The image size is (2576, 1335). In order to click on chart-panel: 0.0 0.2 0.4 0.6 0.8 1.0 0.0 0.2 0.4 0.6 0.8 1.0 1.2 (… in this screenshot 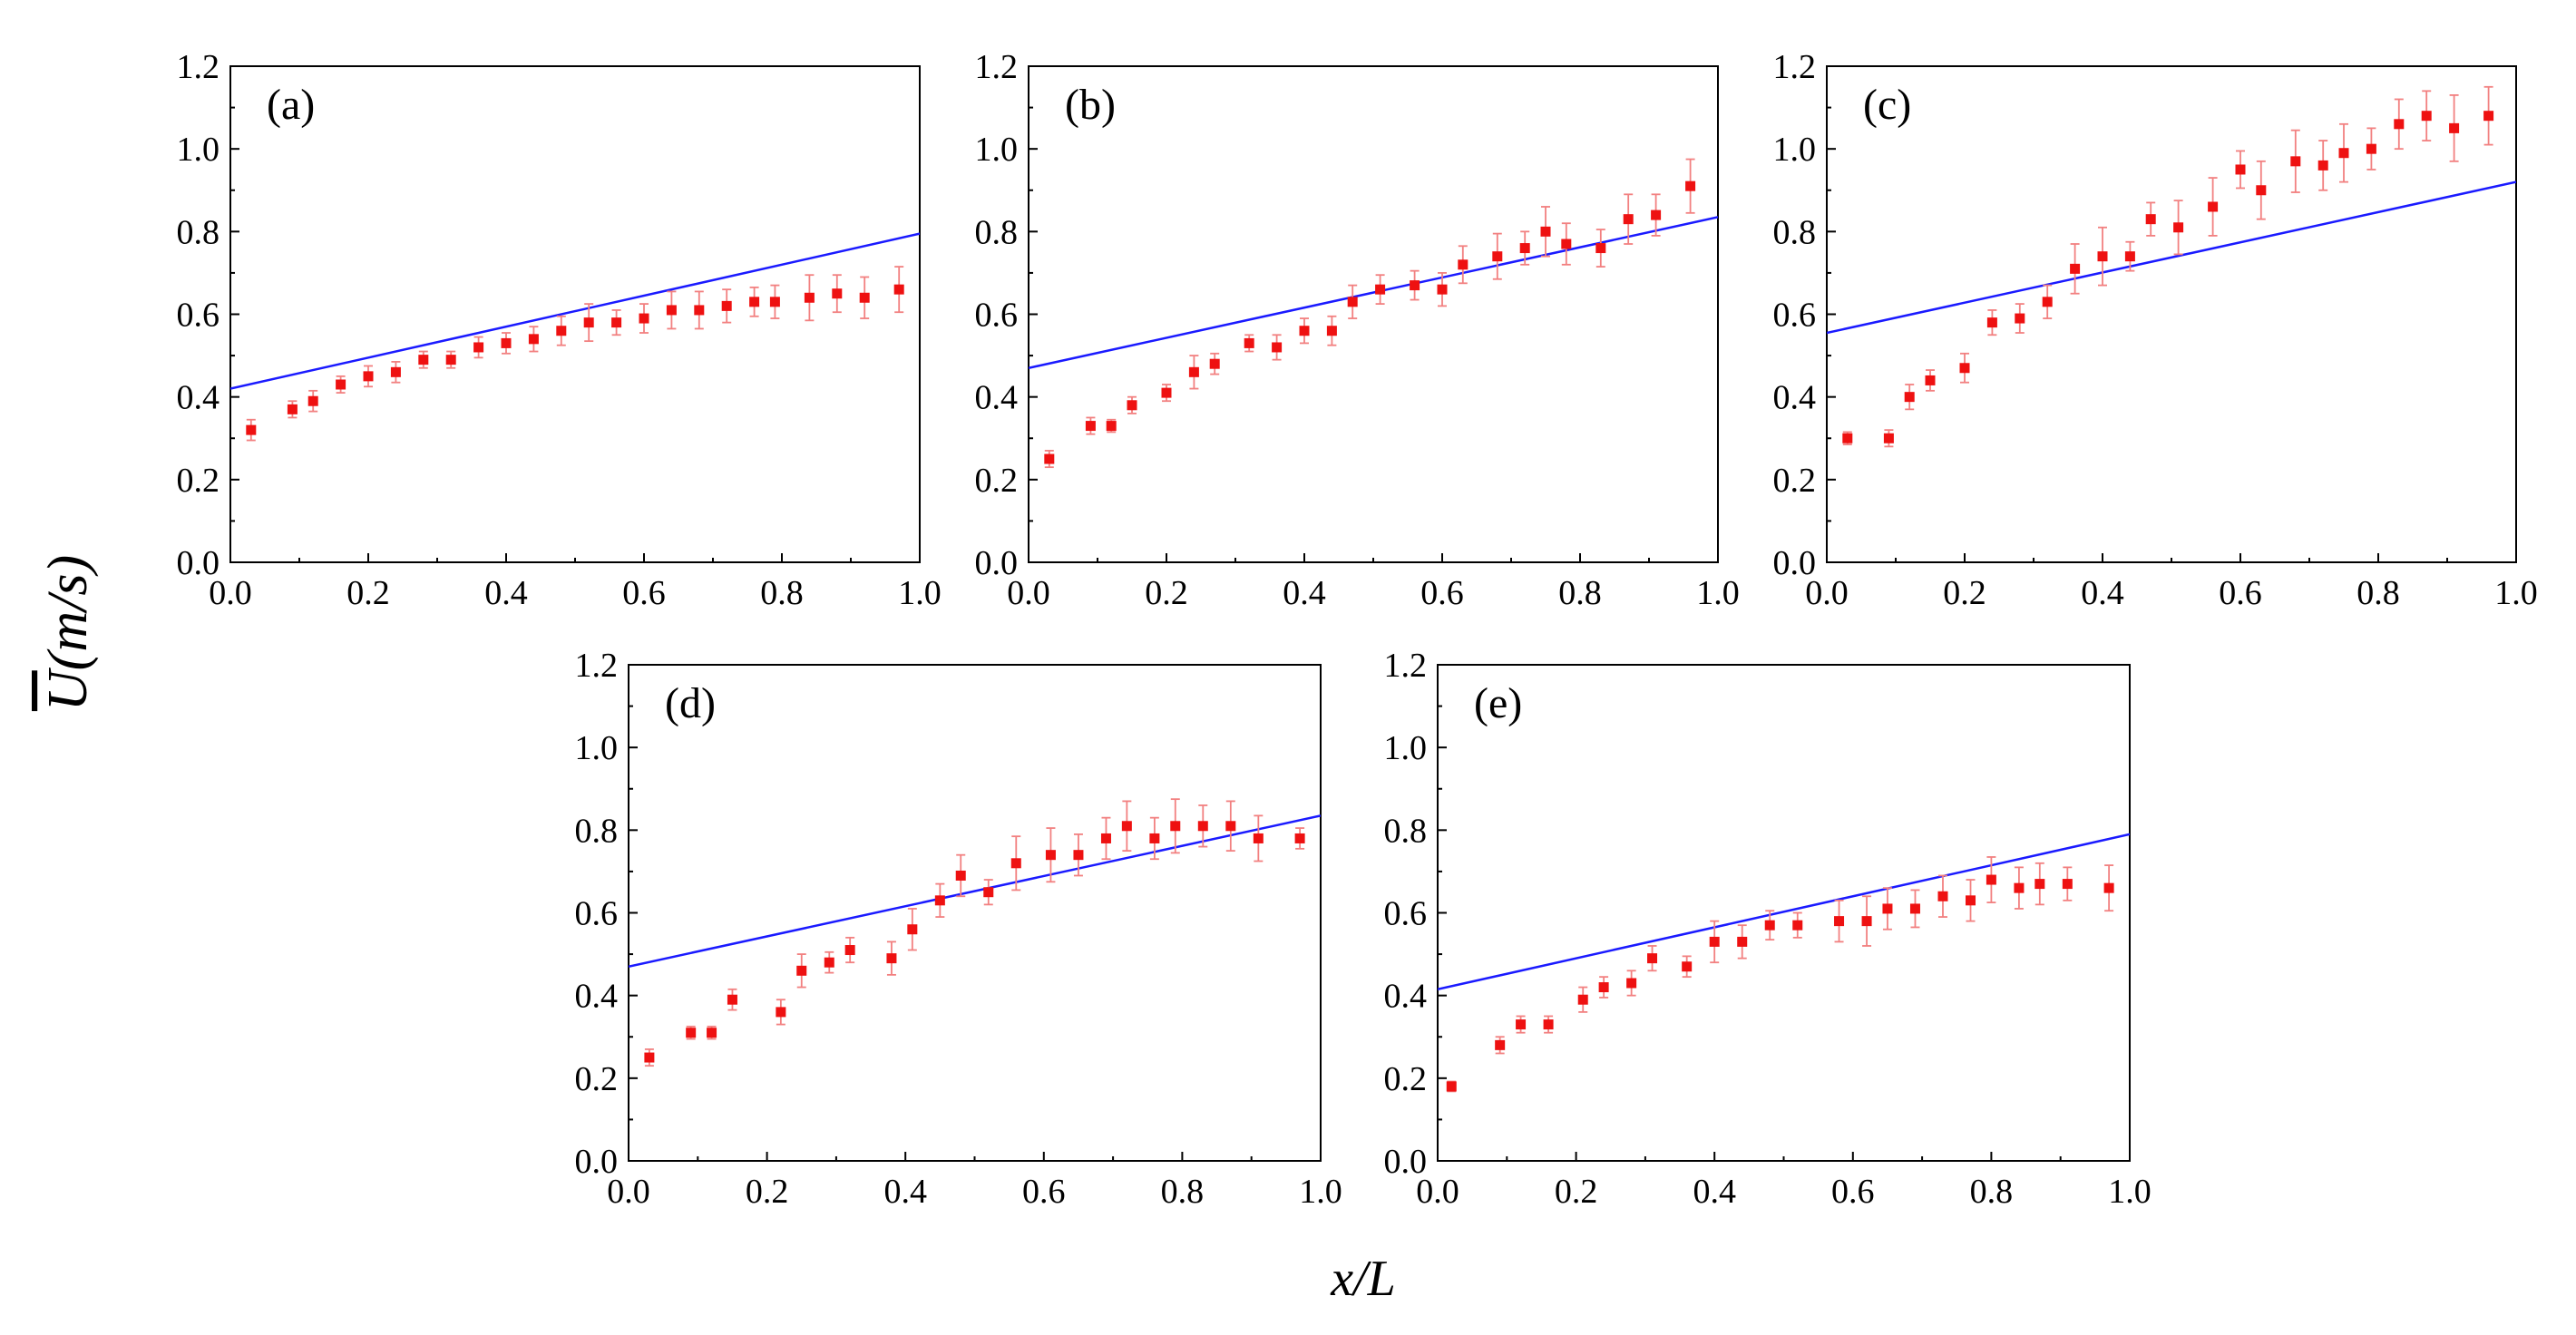, I will do `click(958, 929)`.